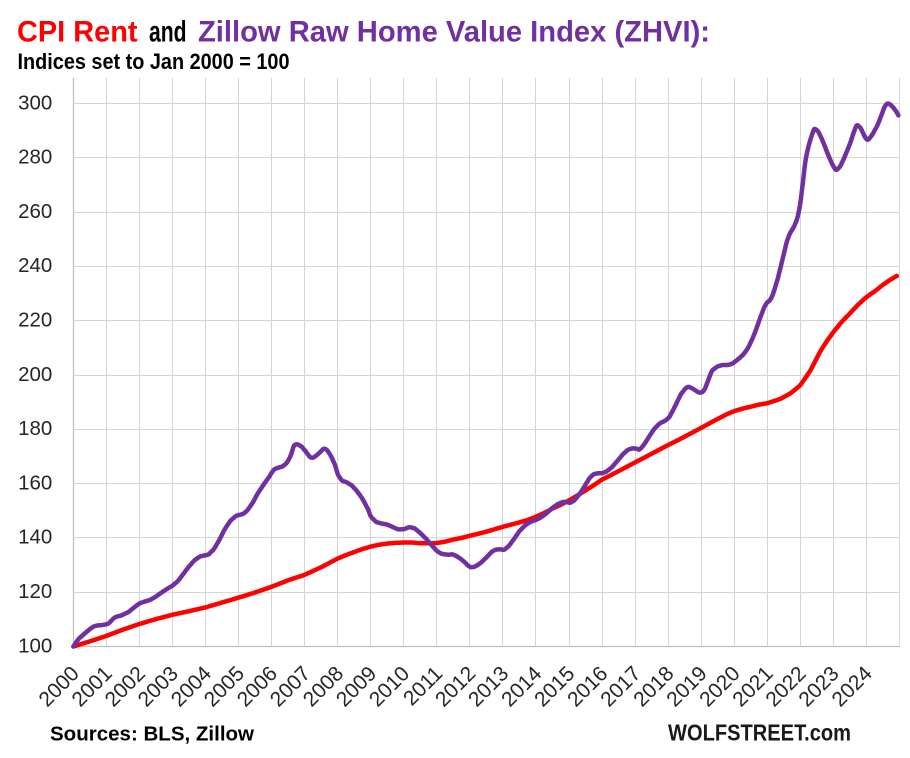 The height and width of the screenshot is (758, 910). I want to click on svg-text: 240, so click(35, 265).